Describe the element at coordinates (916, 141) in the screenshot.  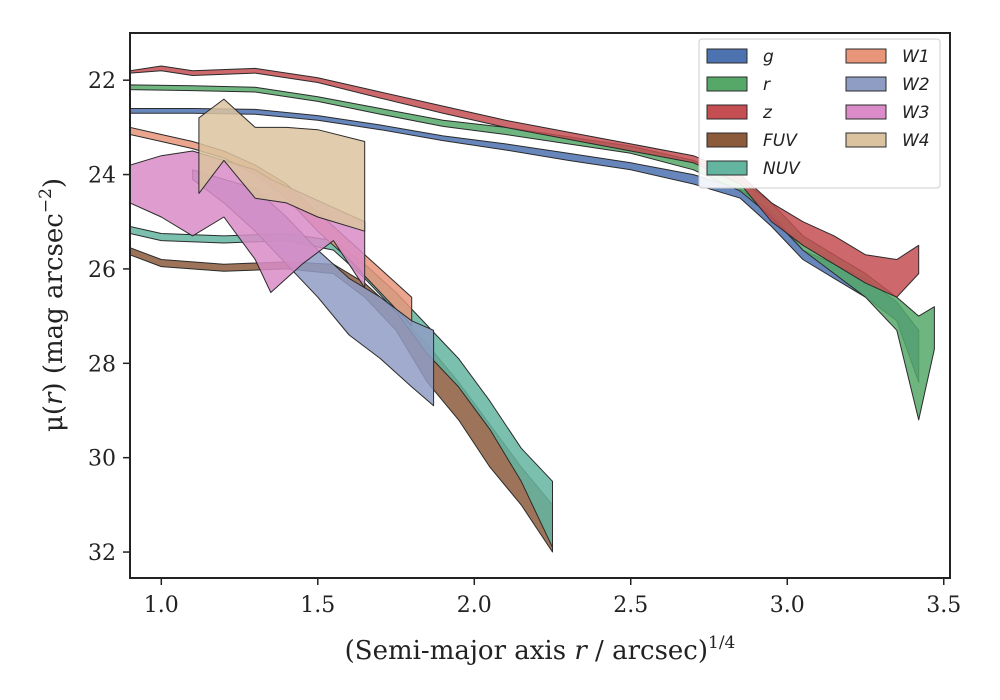
I see `legend-label-w4: W4` at that location.